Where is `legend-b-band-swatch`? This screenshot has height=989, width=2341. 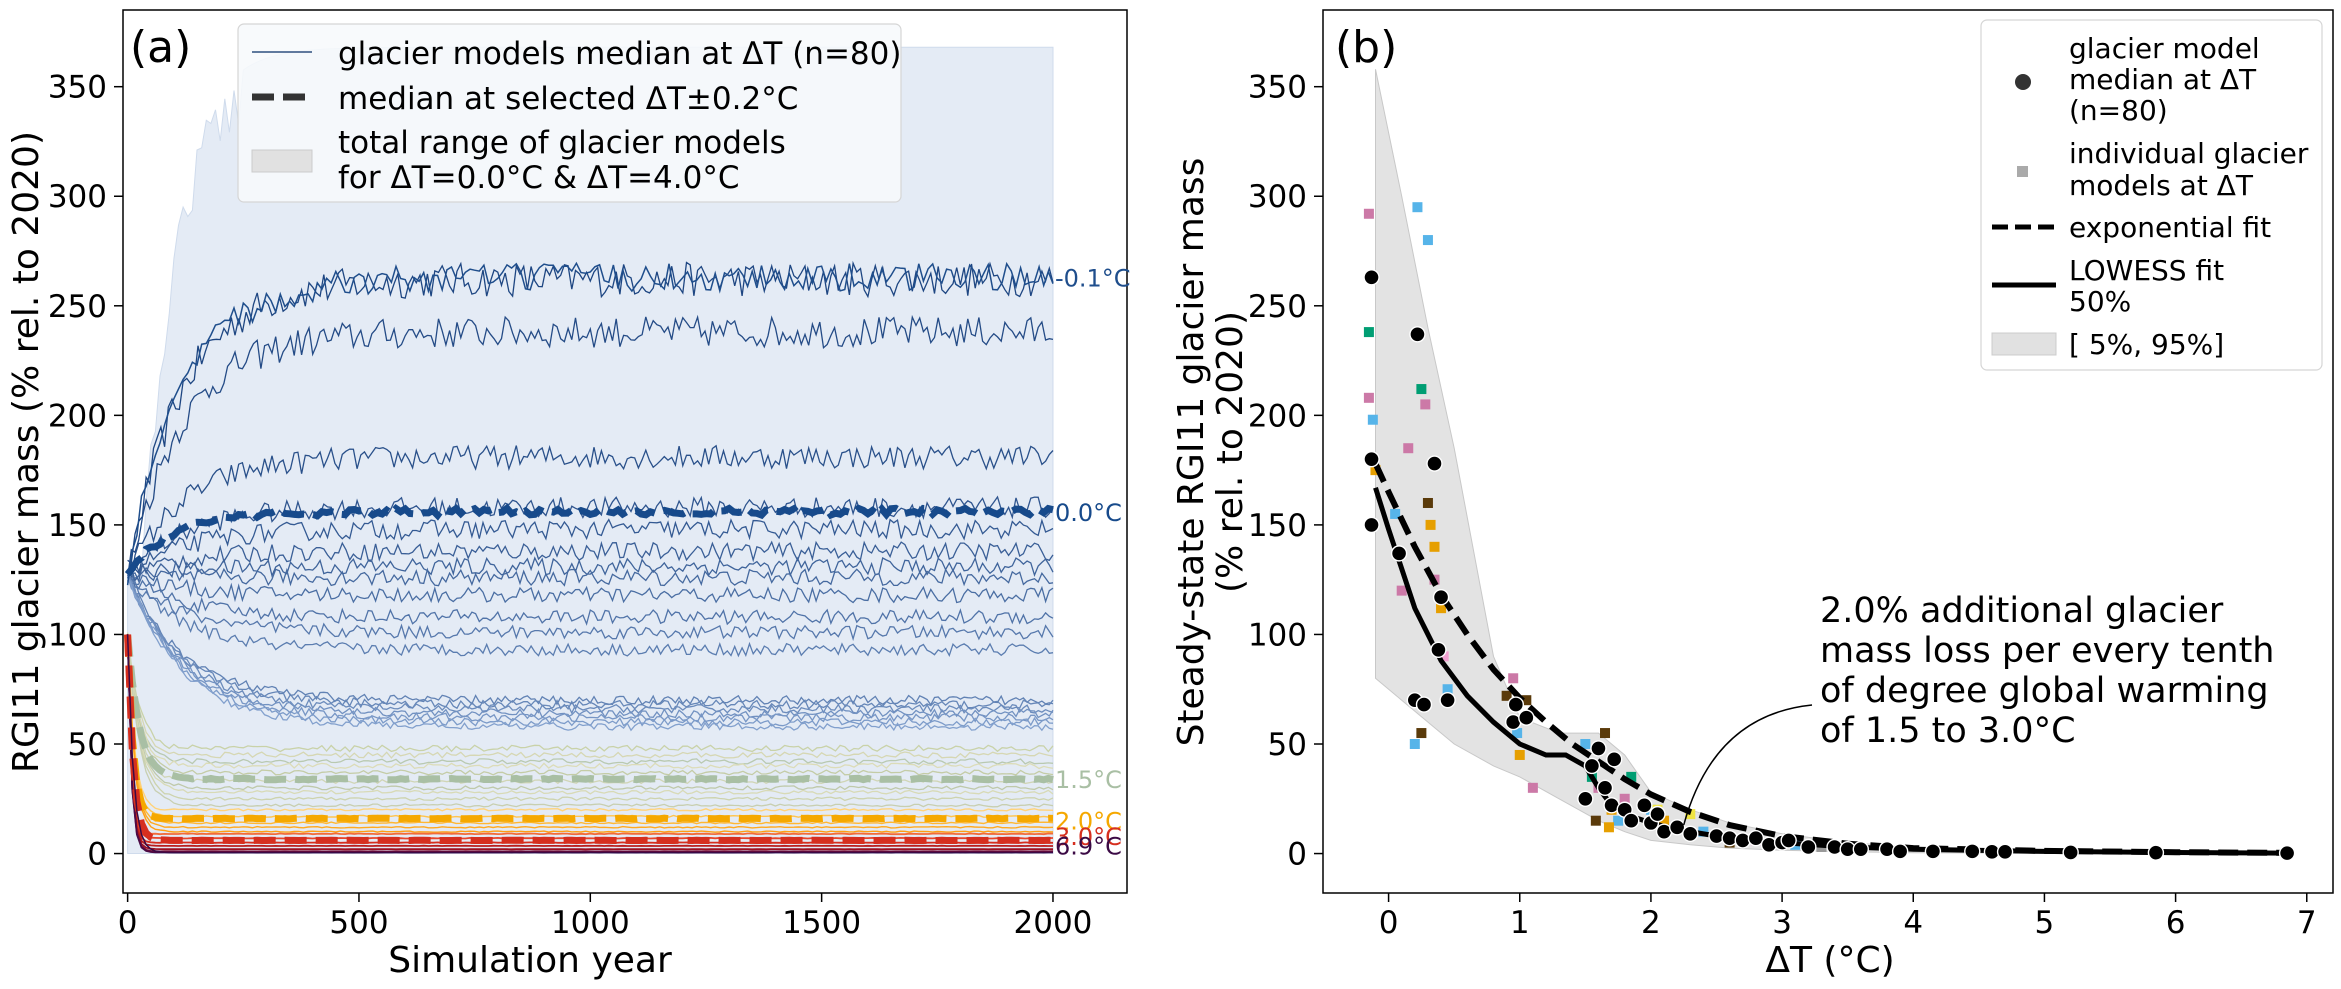 legend-b-band-swatch is located at coordinates (2024, 344).